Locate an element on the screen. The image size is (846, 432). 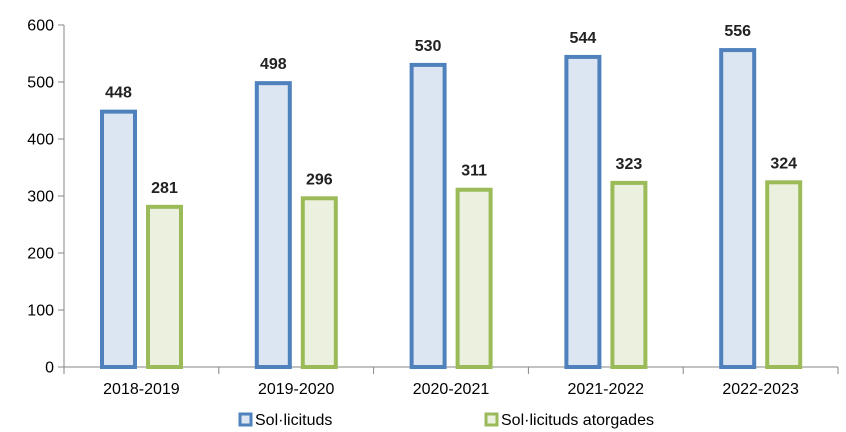
data-label: 448 is located at coordinates (118, 93).